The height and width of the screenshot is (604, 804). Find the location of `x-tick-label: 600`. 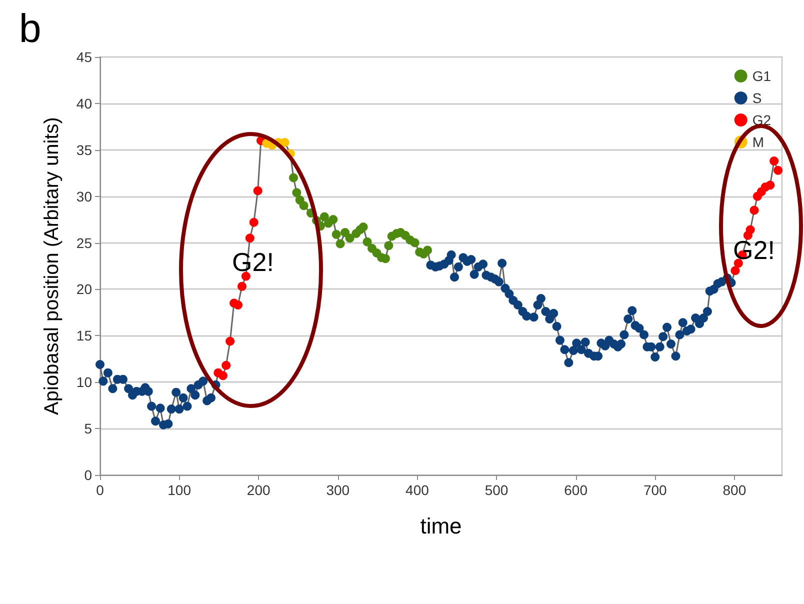

x-tick-label: 600 is located at coordinates (576, 490).